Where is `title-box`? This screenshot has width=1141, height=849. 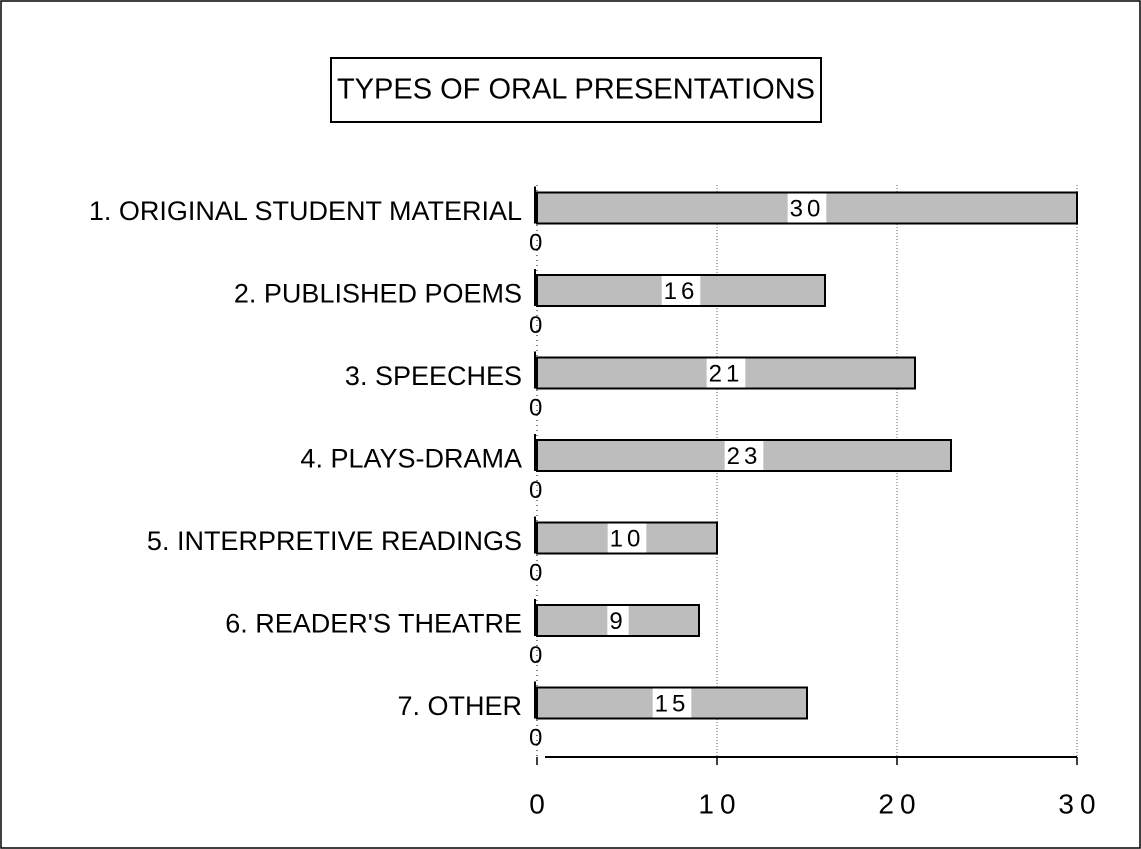
title-box is located at coordinates (576, 90).